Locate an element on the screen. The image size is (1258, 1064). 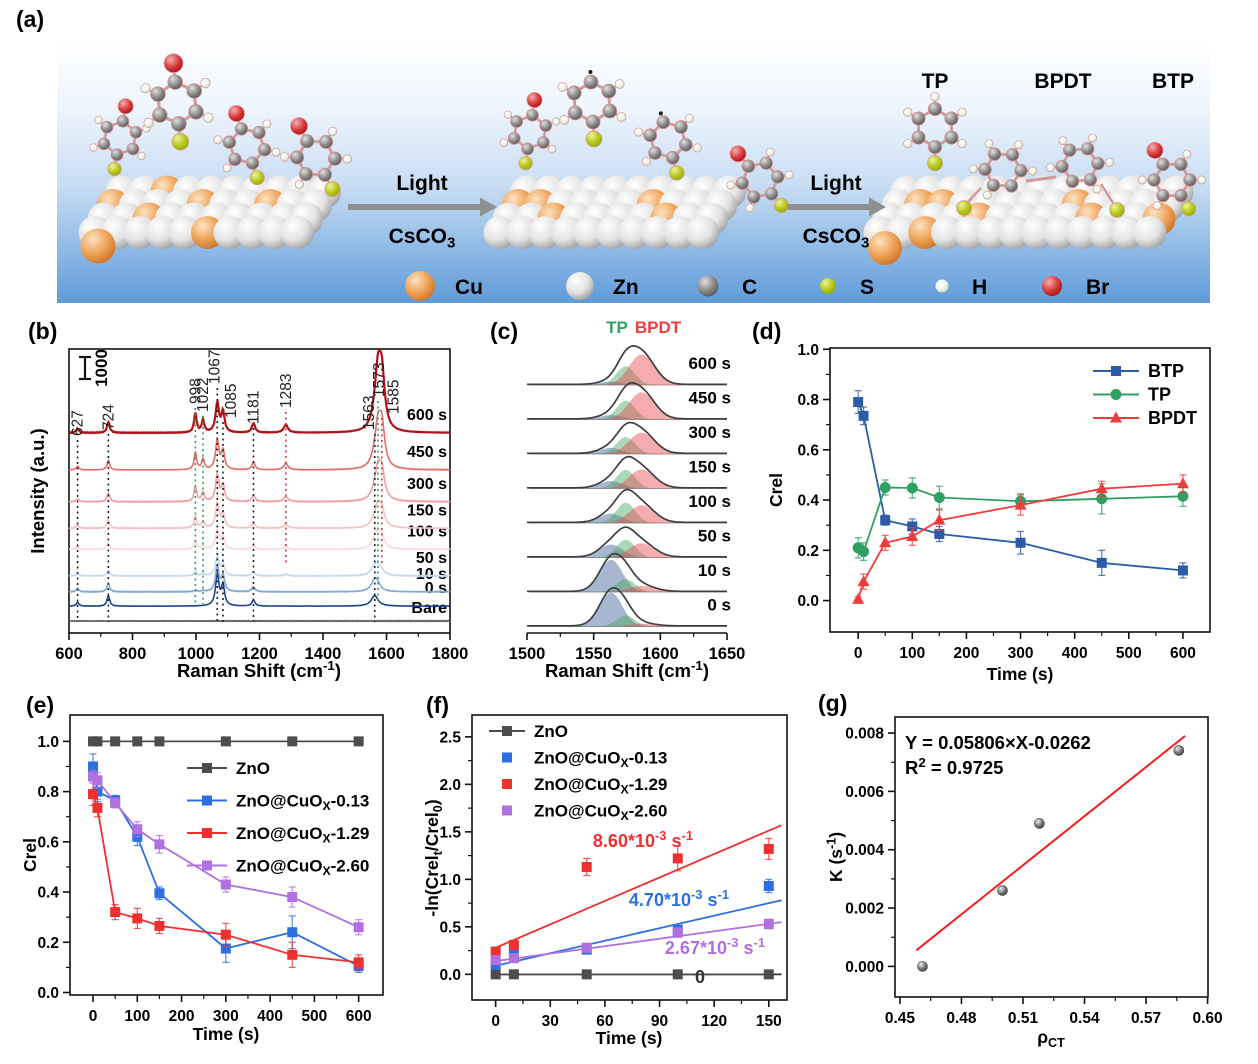
svg-text: R2 = 0.9725 is located at coordinates (954, 766).